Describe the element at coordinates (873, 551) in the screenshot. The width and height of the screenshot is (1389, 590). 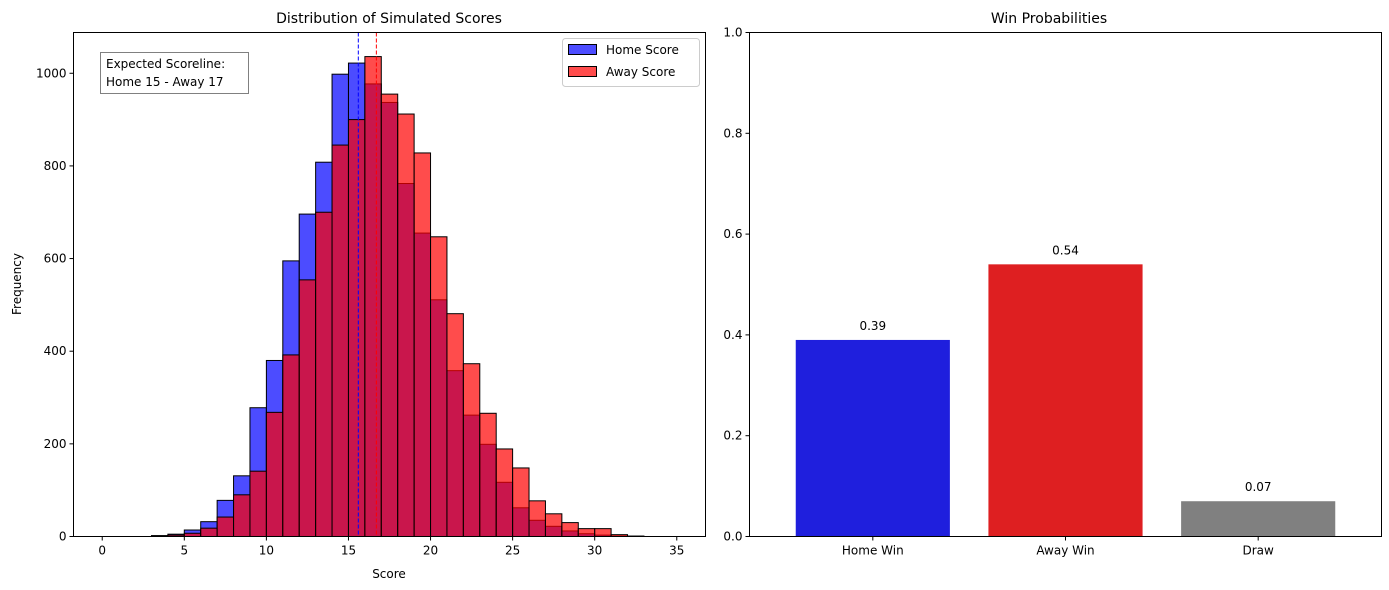
I see `x-tick-label: Home Win` at that location.